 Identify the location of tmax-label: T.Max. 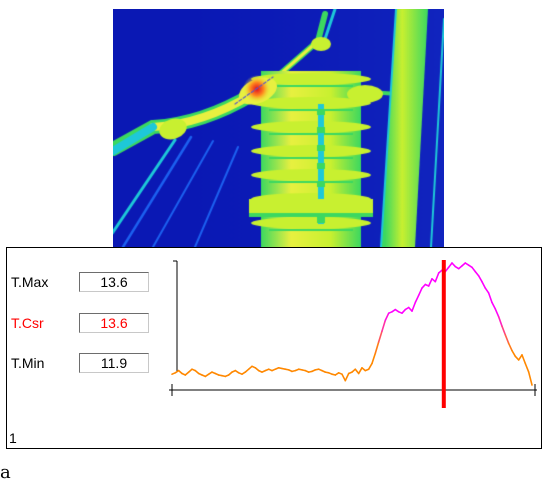
(30, 282).